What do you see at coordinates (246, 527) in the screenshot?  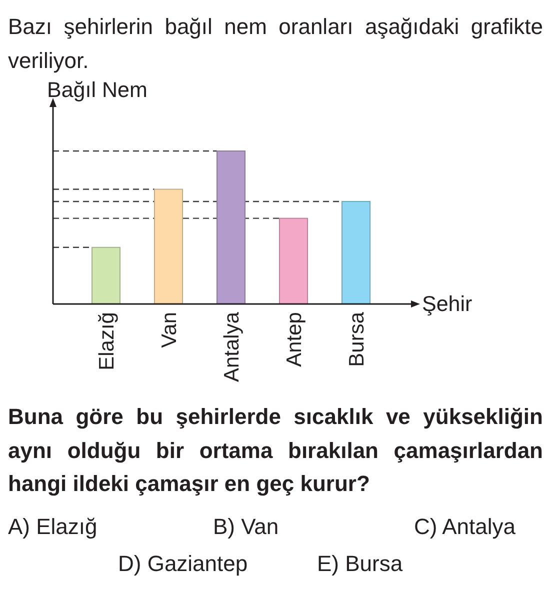 I see `text: B) Van` at bounding box center [246, 527].